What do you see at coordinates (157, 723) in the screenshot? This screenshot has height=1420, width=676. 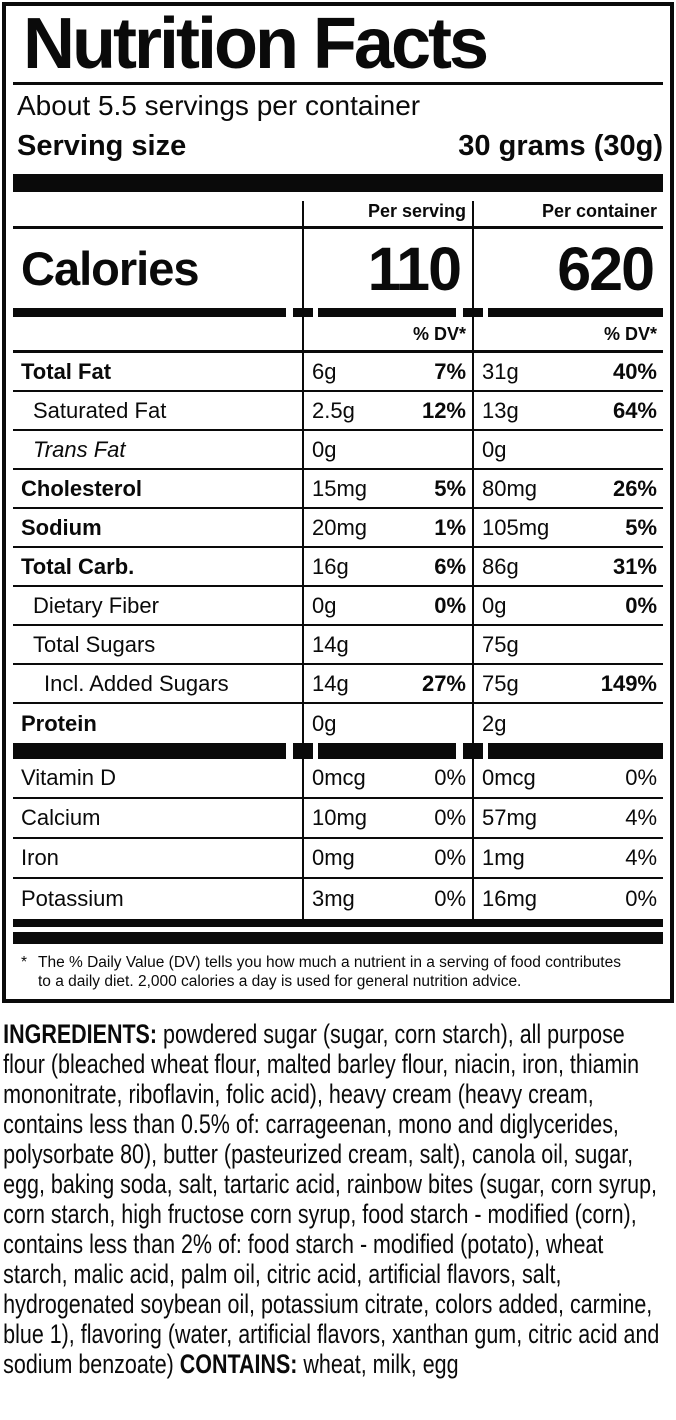 I see `nutrient-name-cell: Protein` at bounding box center [157, 723].